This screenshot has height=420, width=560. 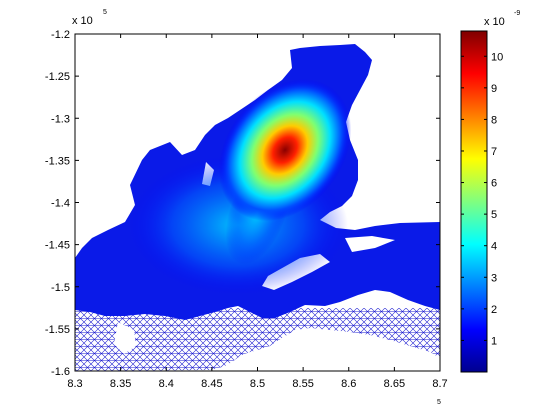 What do you see at coordinates (439, 384) in the screenshot?
I see `x-tick-label: 8.7` at bounding box center [439, 384].